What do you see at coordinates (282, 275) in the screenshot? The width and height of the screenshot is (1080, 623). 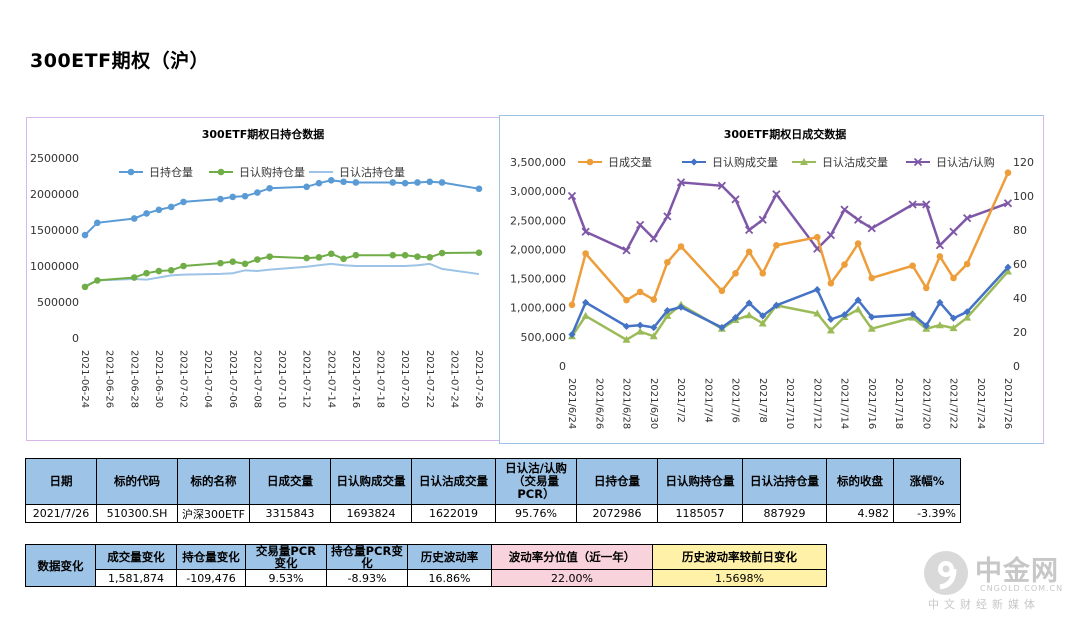 I see `chart1-series3-line` at bounding box center [282, 275].